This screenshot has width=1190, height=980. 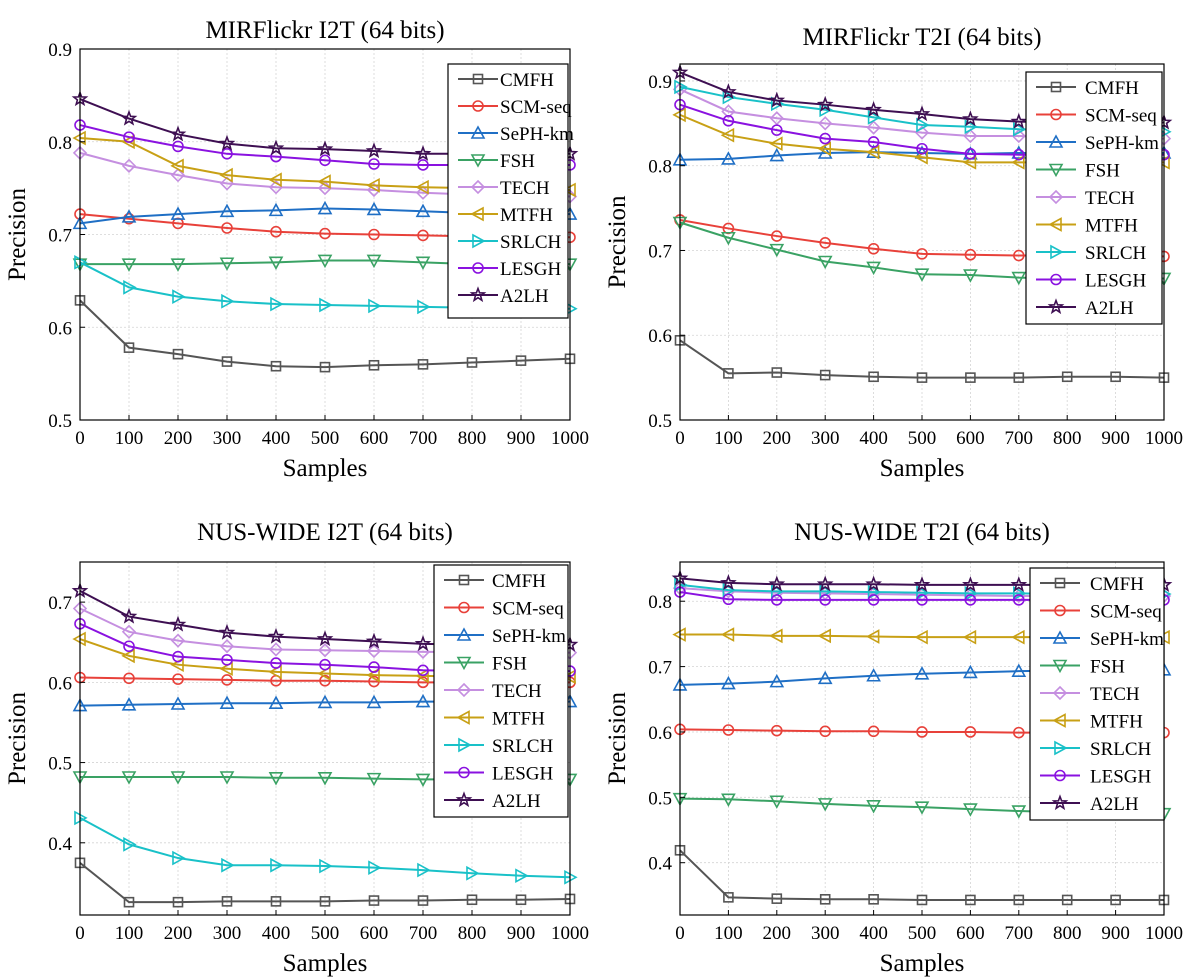 I want to click on legend-item-cmfh: CMFH, so click(x=495, y=581).